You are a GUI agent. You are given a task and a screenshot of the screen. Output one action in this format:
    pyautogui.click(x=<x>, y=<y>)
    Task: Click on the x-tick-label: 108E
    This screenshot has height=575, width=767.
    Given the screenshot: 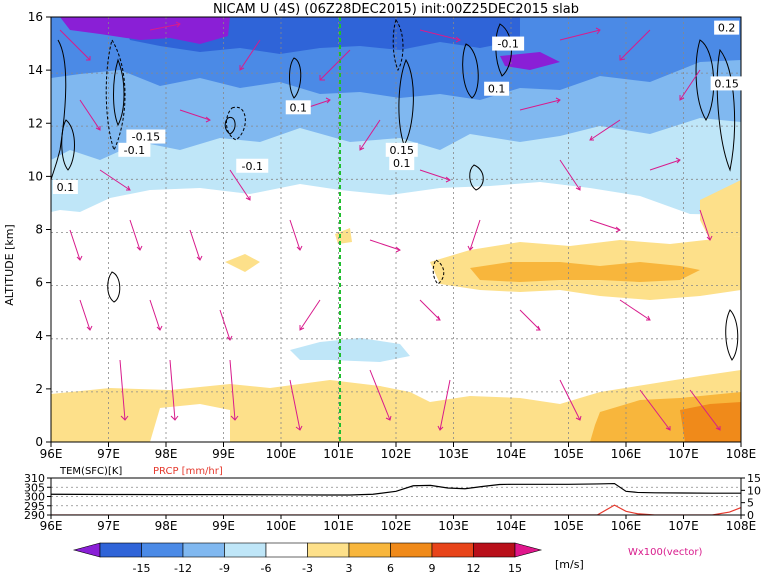 What is the action you would take?
    pyautogui.click(x=741, y=454)
    